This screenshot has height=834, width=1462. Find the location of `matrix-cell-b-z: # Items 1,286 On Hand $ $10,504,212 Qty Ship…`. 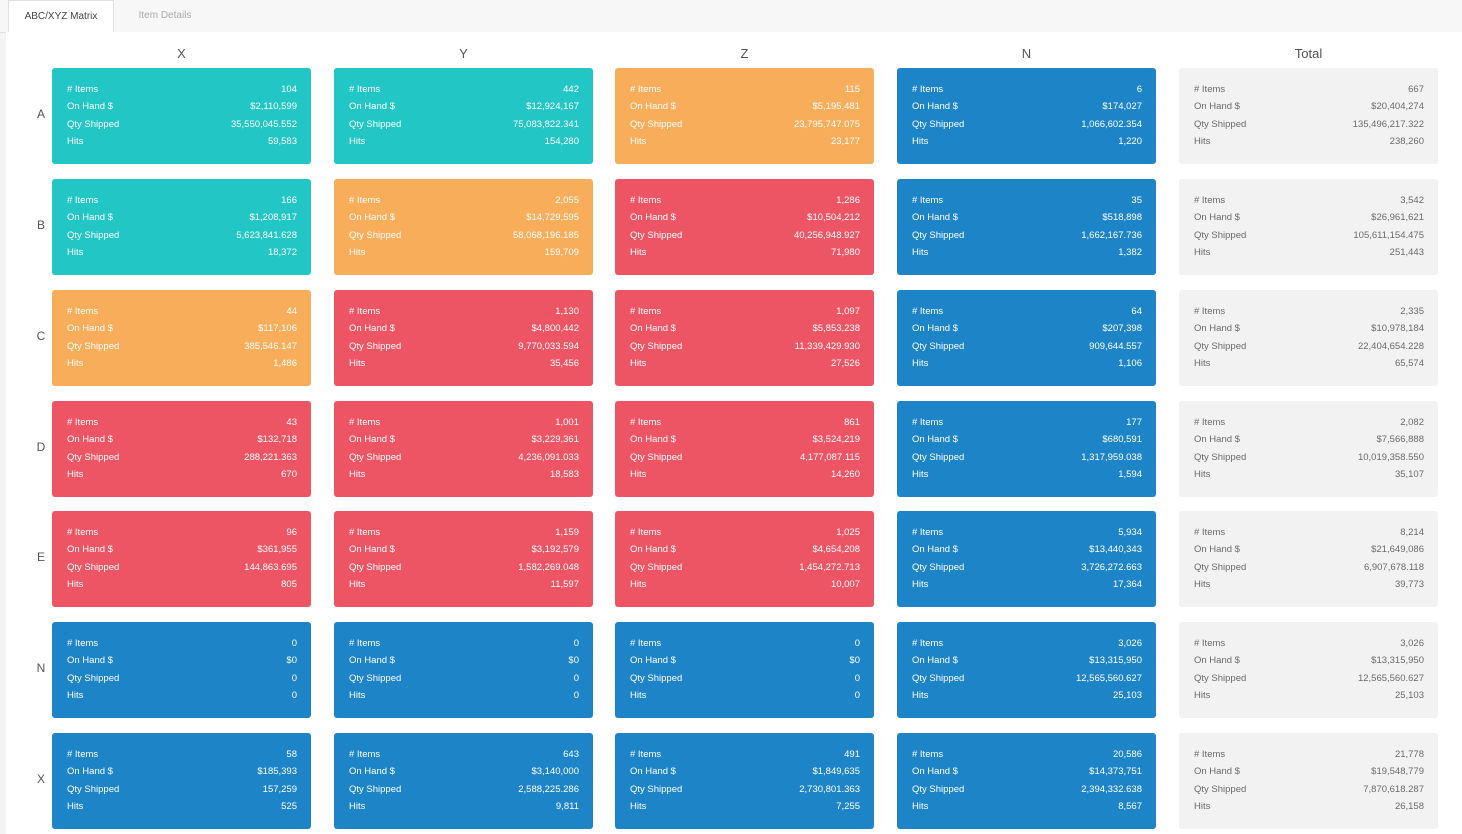

matrix-cell-b-z: # Items 1,286 On Hand $ $10,504,212 Qty Ship… is located at coordinates (744, 227).